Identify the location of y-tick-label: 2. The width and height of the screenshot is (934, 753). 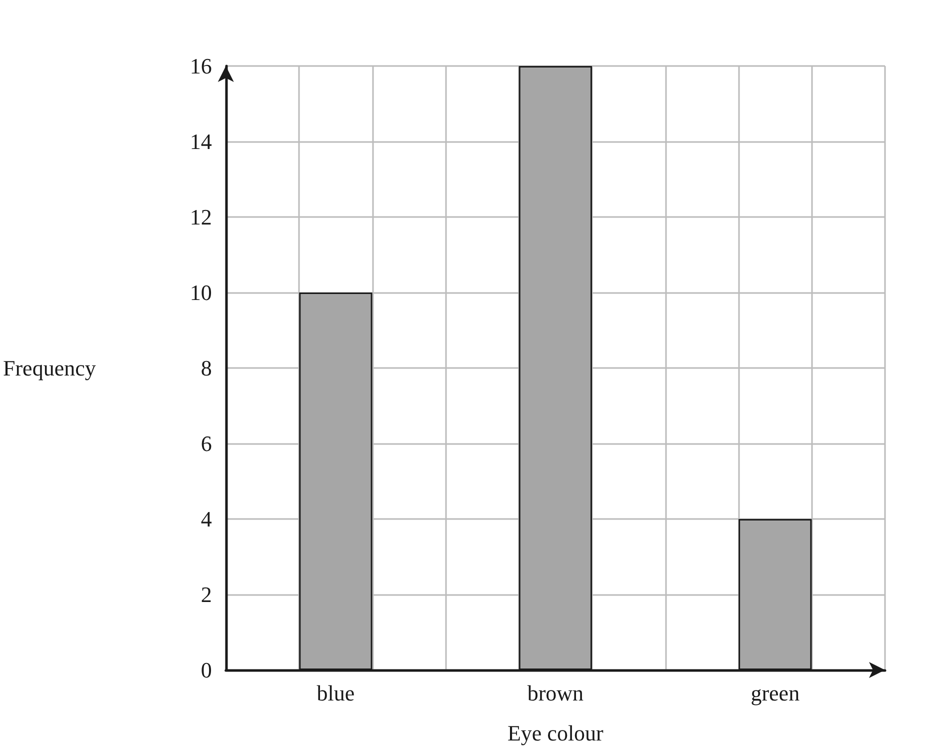
(206, 594).